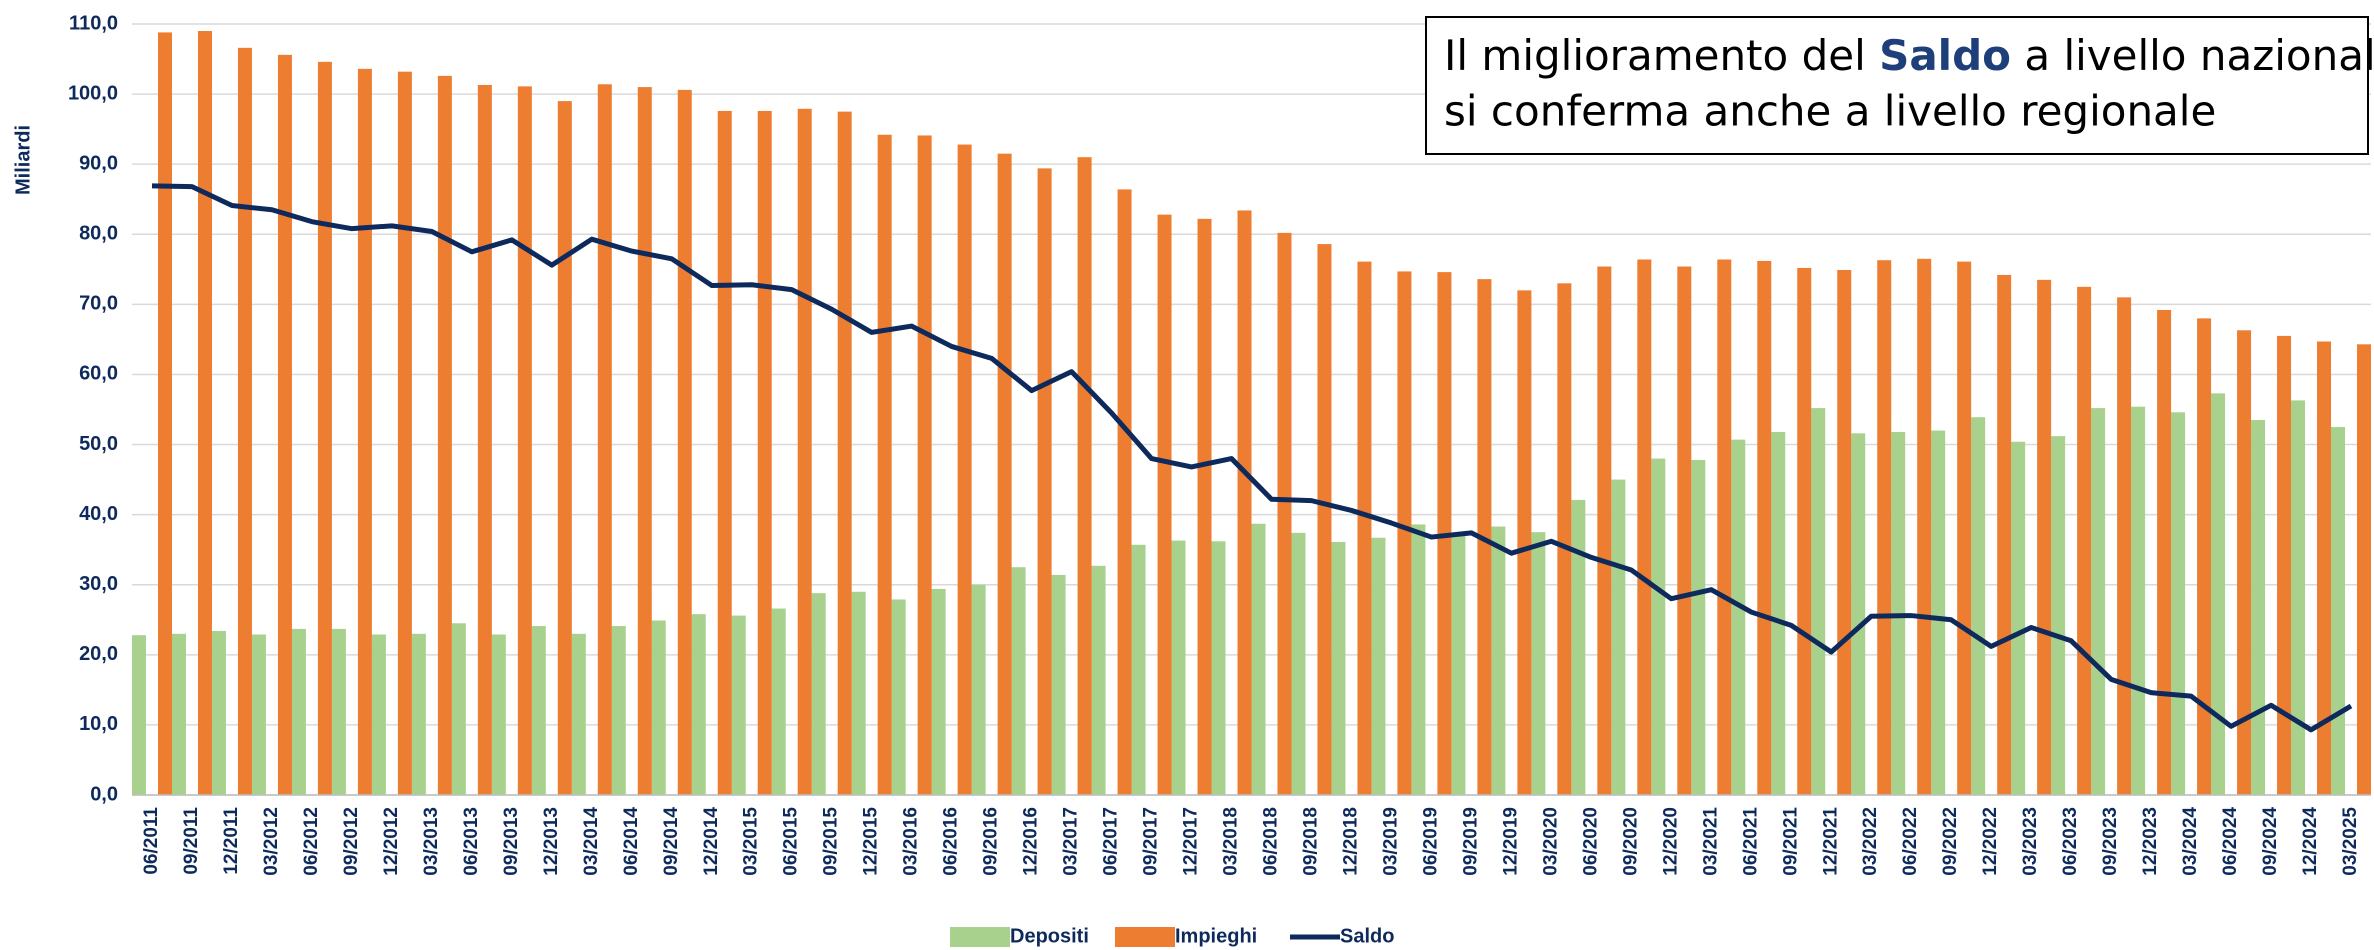  What do you see at coordinates (471, 841) in the screenshot?
I see `x-tick-label: 06/2013` at bounding box center [471, 841].